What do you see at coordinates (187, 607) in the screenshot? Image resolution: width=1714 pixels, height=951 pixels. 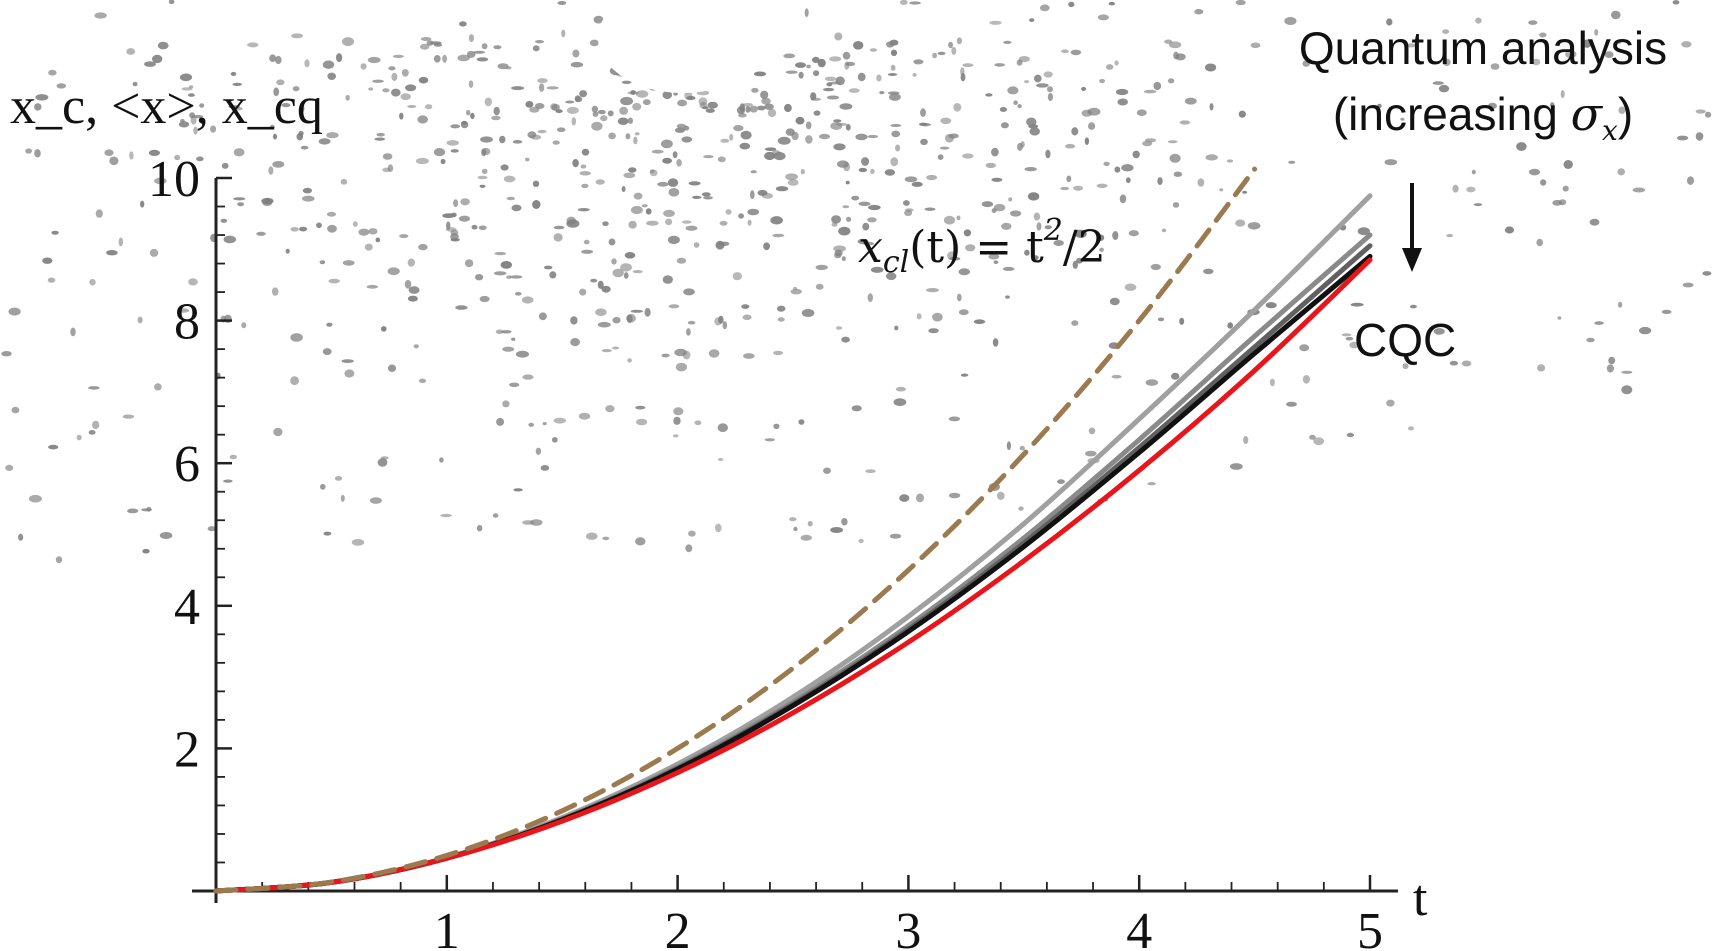 I see `y-tick-label: 4` at bounding box center [187, 607].